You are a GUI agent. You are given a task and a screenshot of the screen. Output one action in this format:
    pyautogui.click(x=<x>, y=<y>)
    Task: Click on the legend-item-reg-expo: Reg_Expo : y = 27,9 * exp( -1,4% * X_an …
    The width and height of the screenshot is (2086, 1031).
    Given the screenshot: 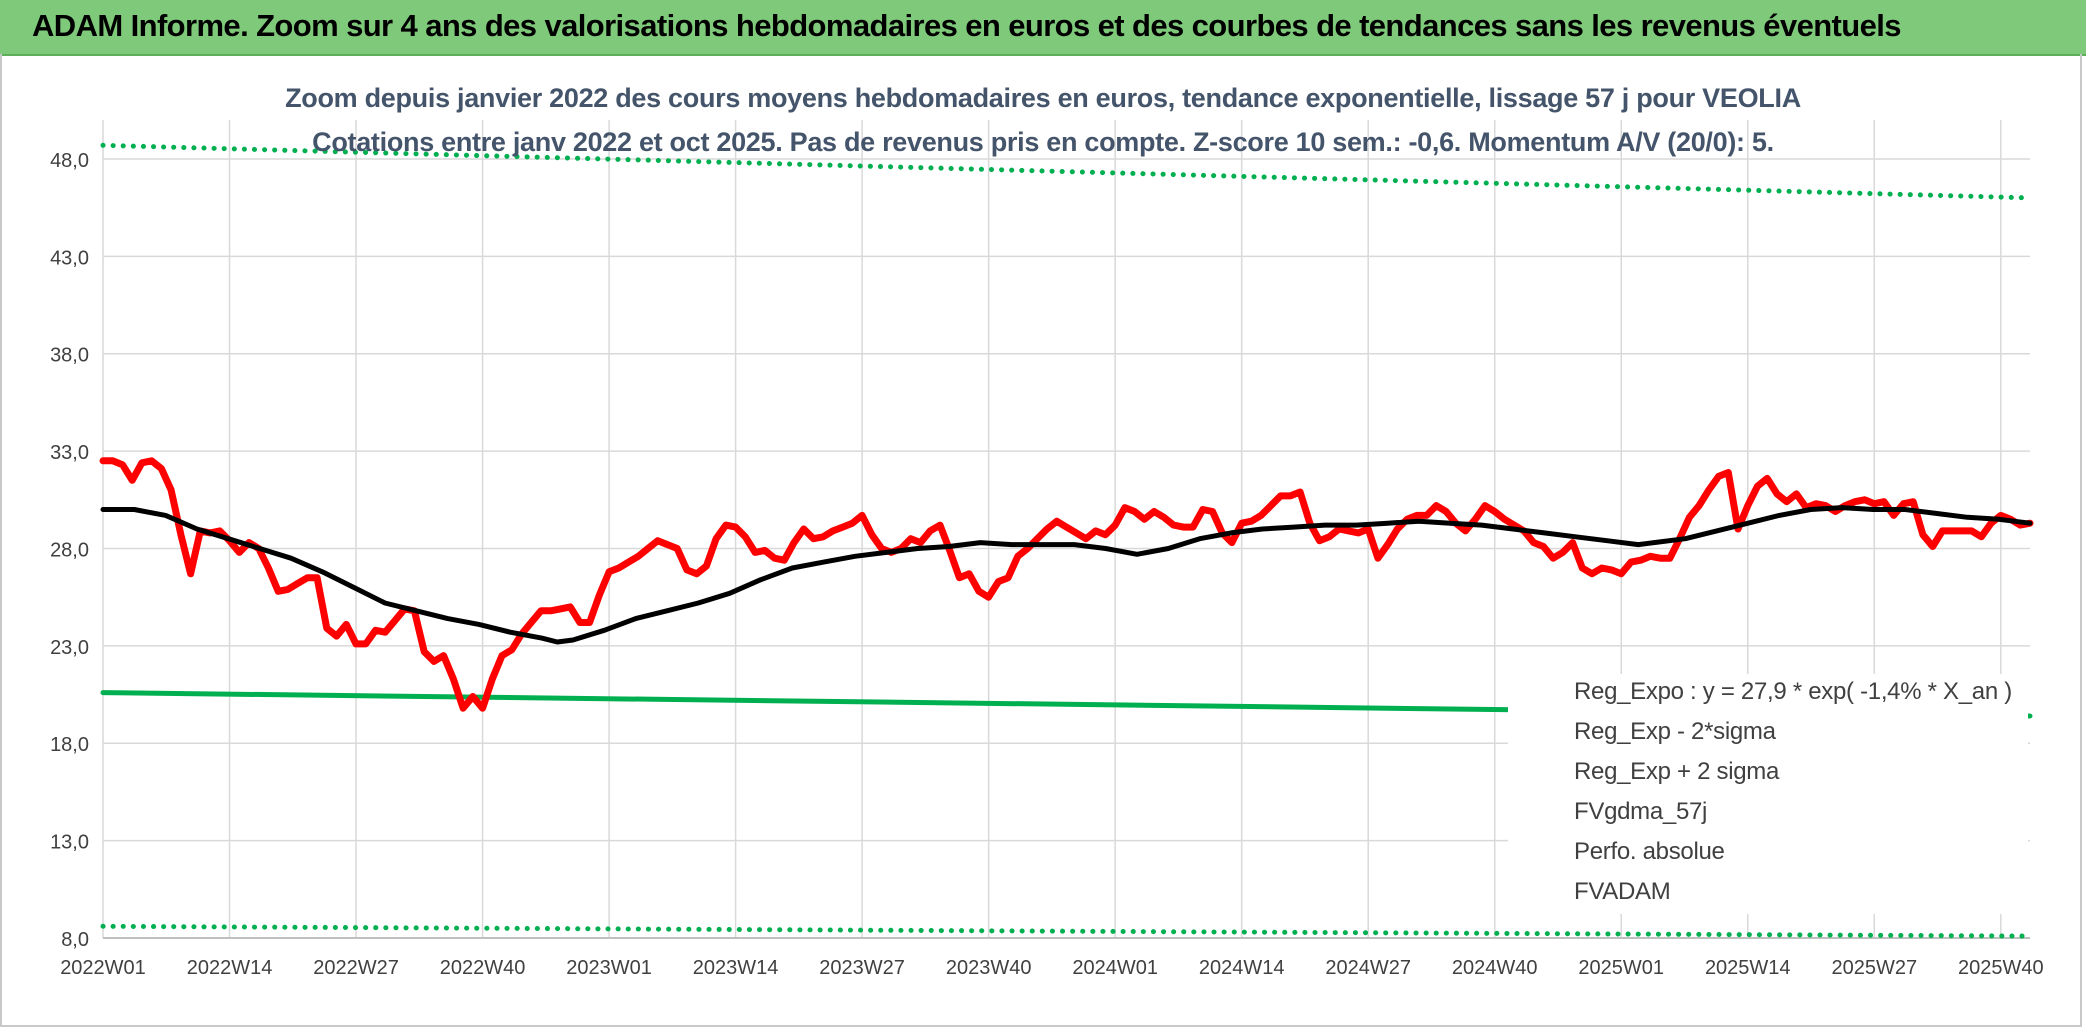 What is the action you would take?
    pyautogui.click(x=1768, y=694)
    